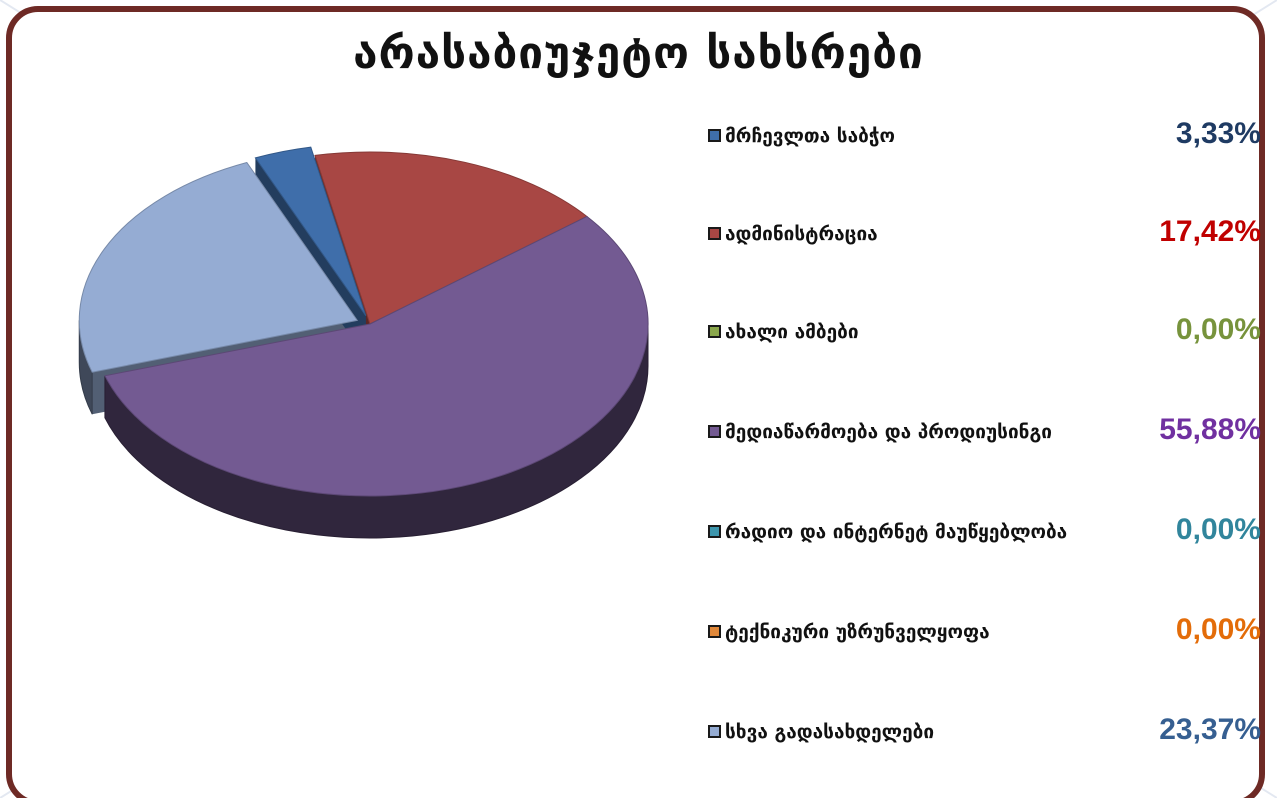  What do you see at coordinates (985, 235) in the screenshot?
I see `legend-item: ადმინისტრაცია 17,42%` at bounding box center [985, 235].